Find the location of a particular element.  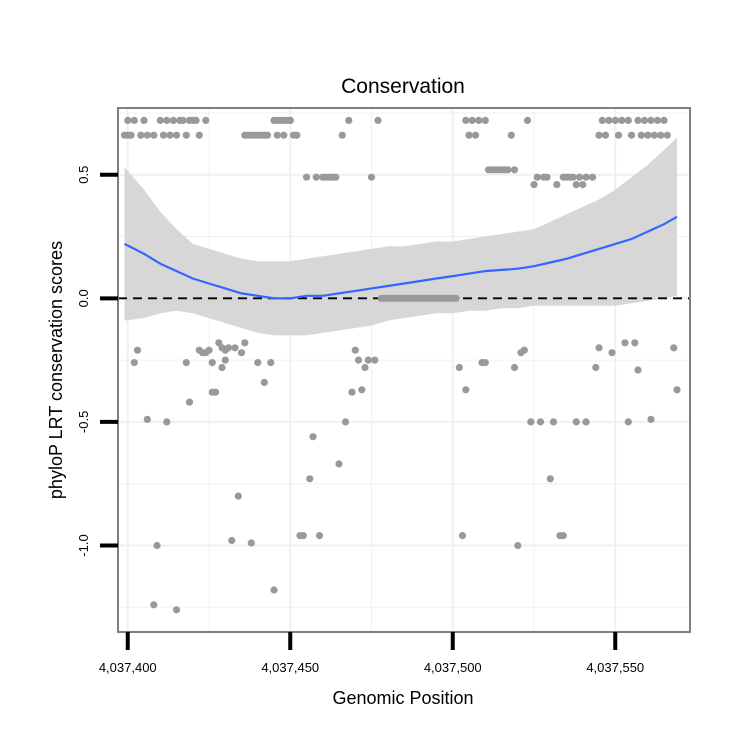

y-axis-title: phyloP LRT conservation scores is located at coordinates (56, 370).